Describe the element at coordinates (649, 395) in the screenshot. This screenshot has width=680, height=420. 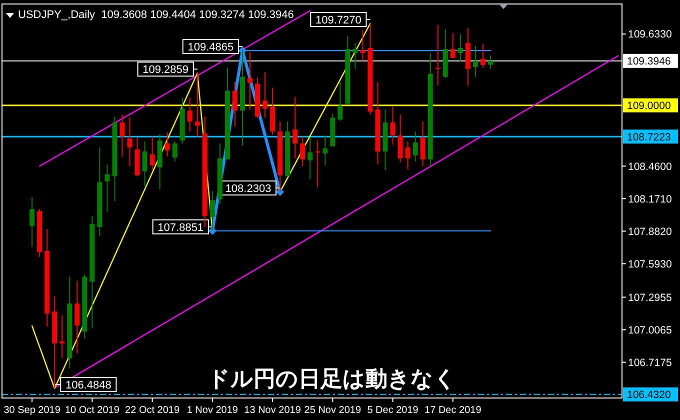
I see `ref-line-label: 106.4320` at that location.